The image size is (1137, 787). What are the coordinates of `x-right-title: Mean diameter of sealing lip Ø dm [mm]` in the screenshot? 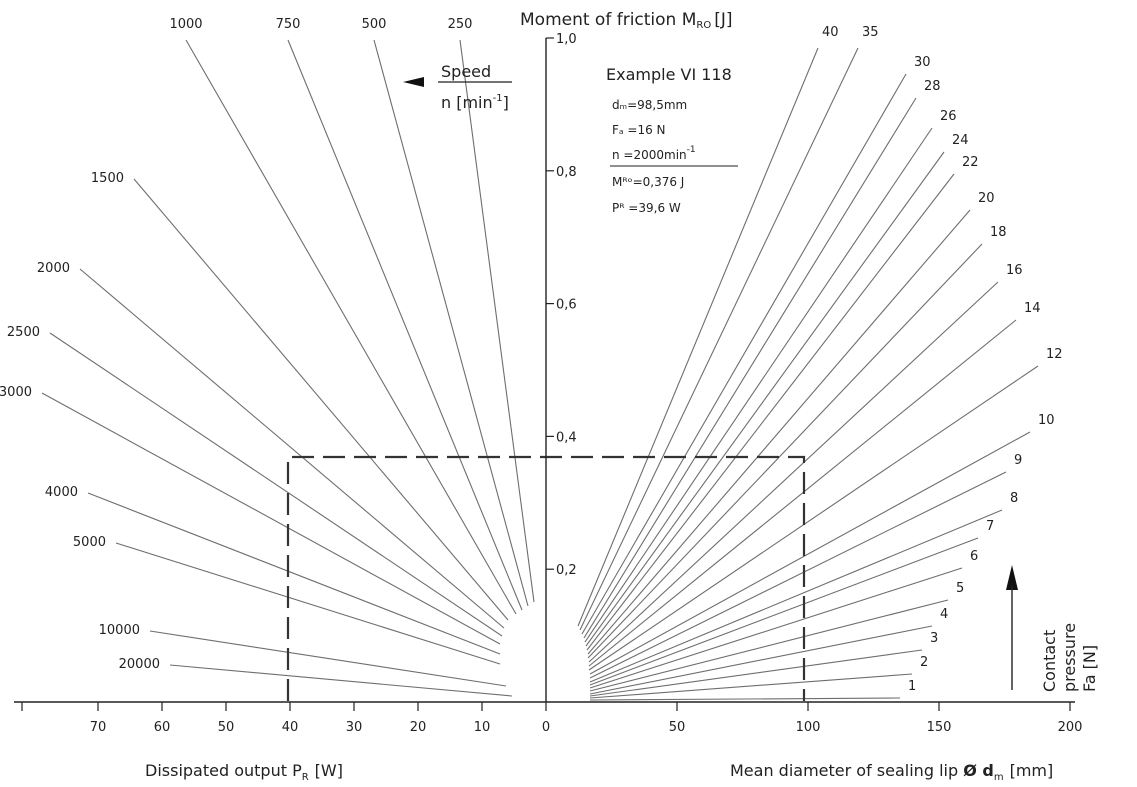 It's located at (891, 772).